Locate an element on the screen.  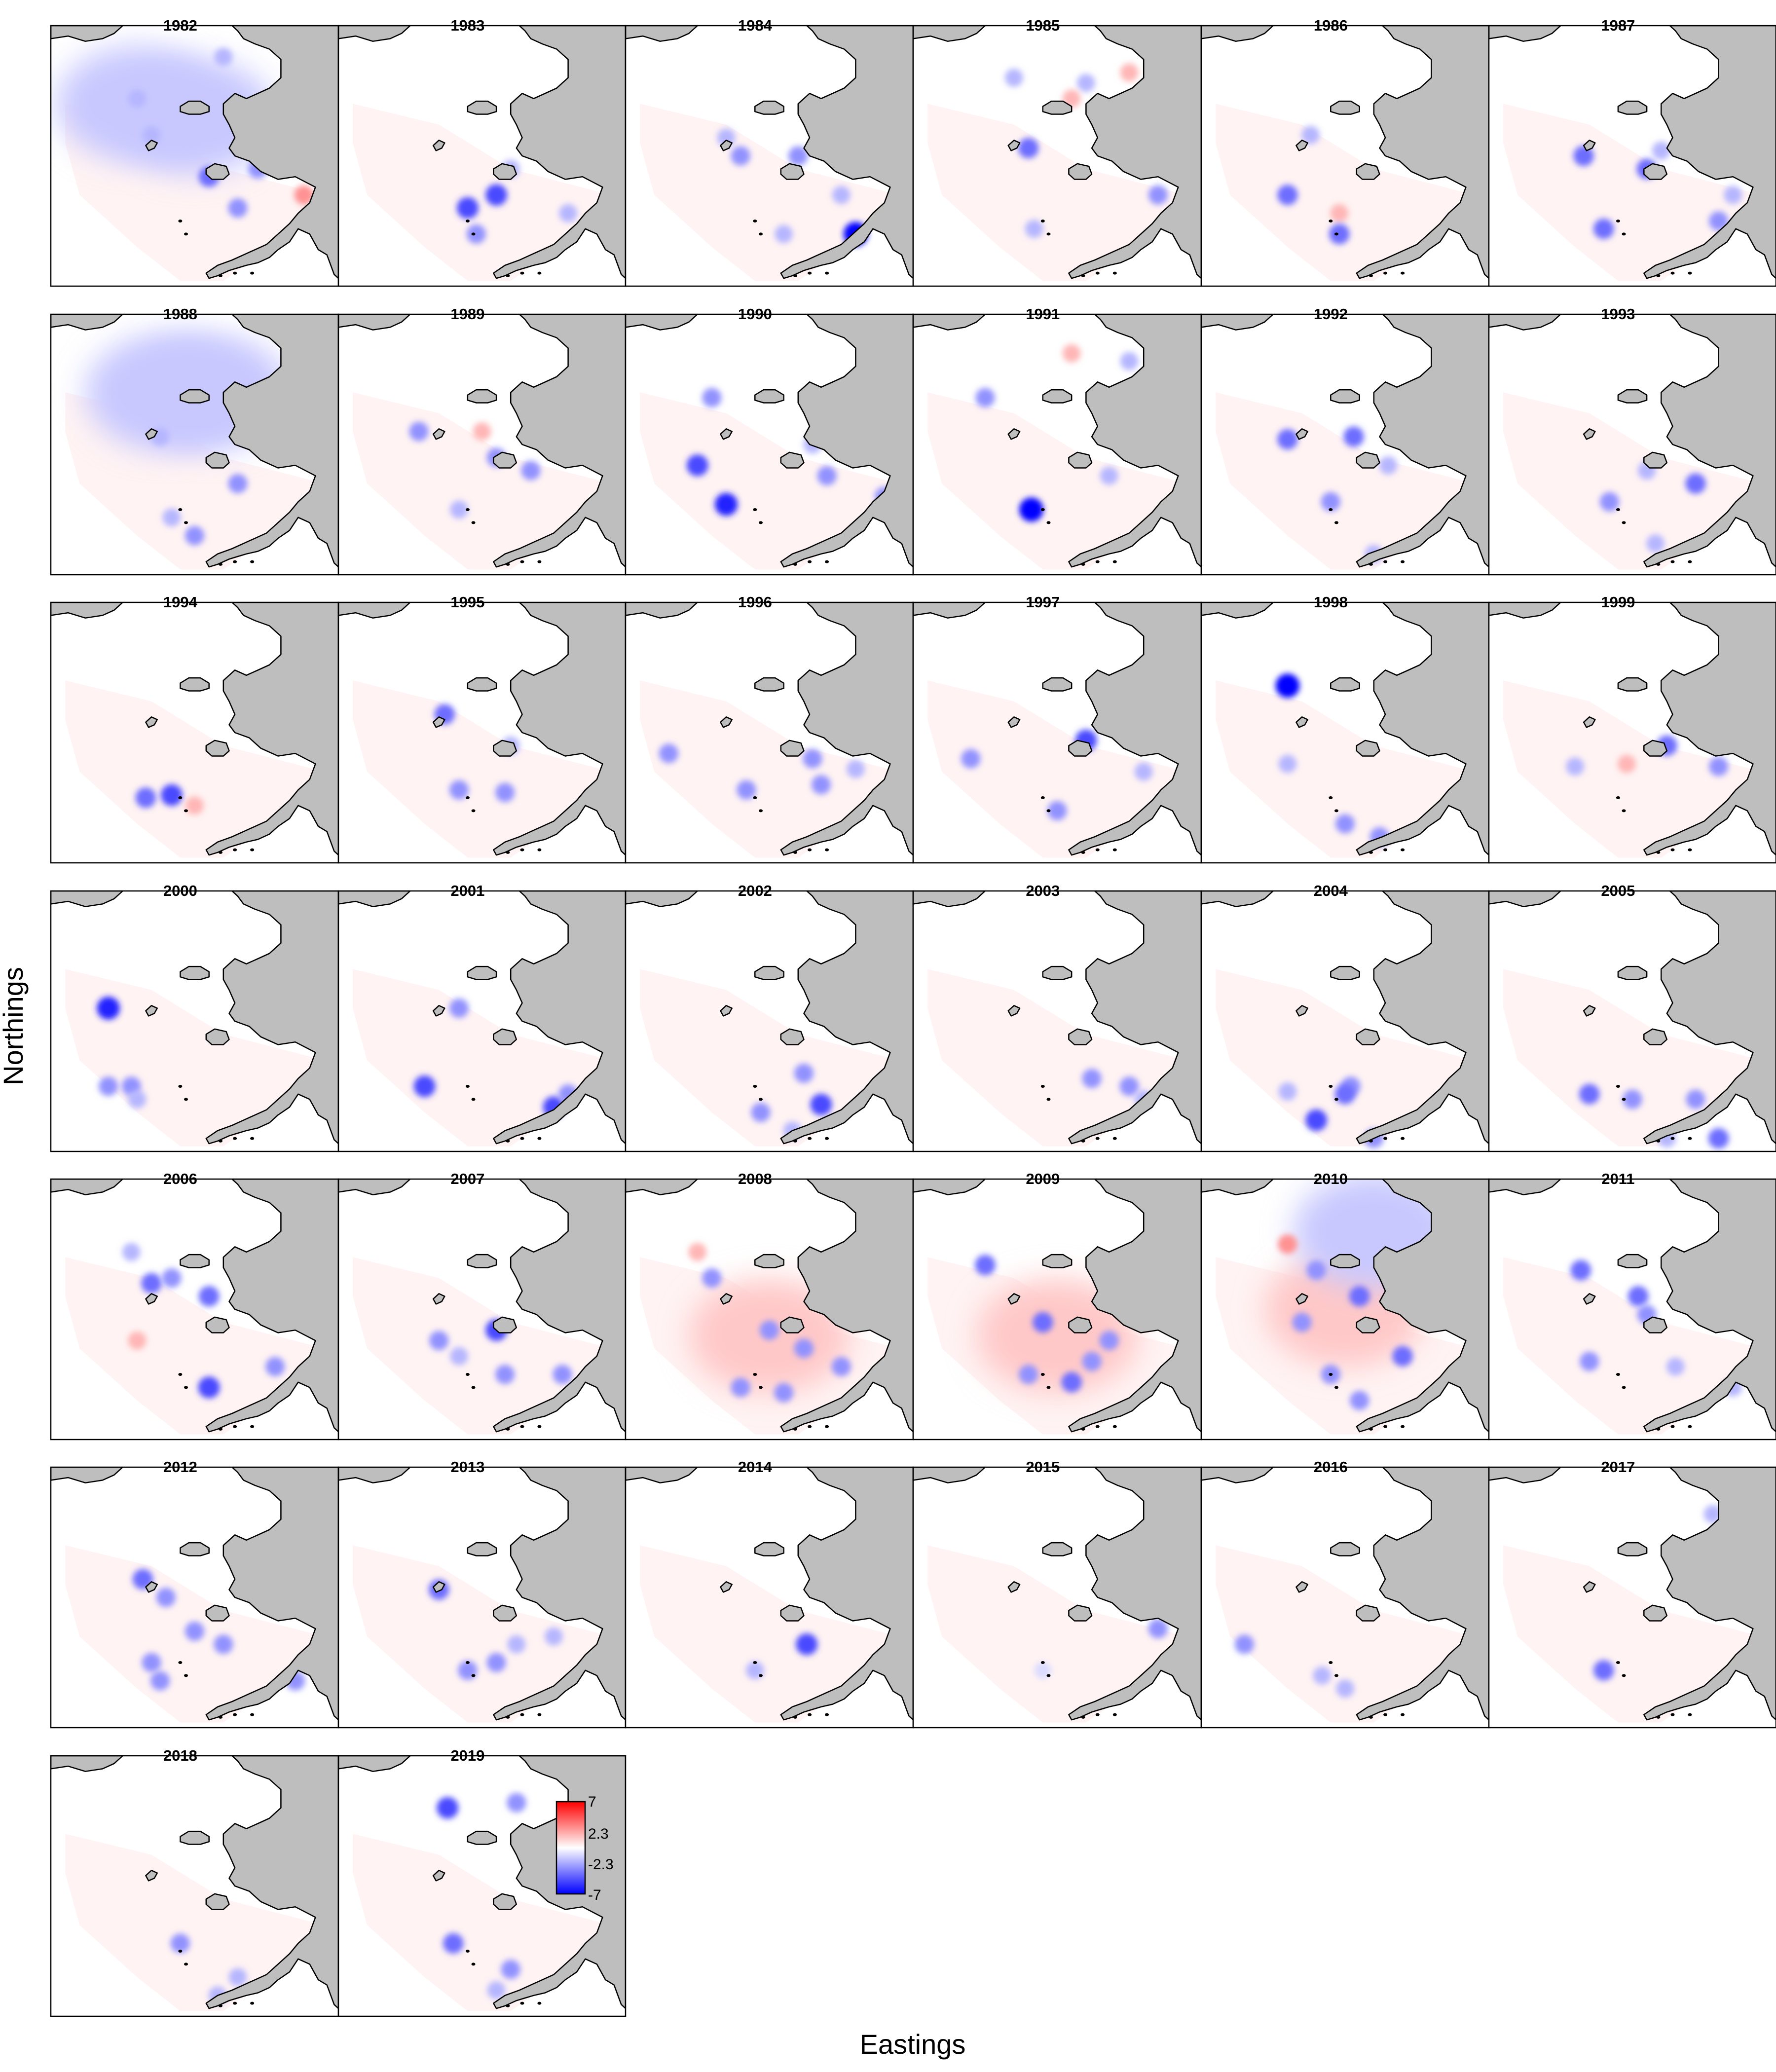
panel-year-label: 1999 is located at coordinates (1618, 602).